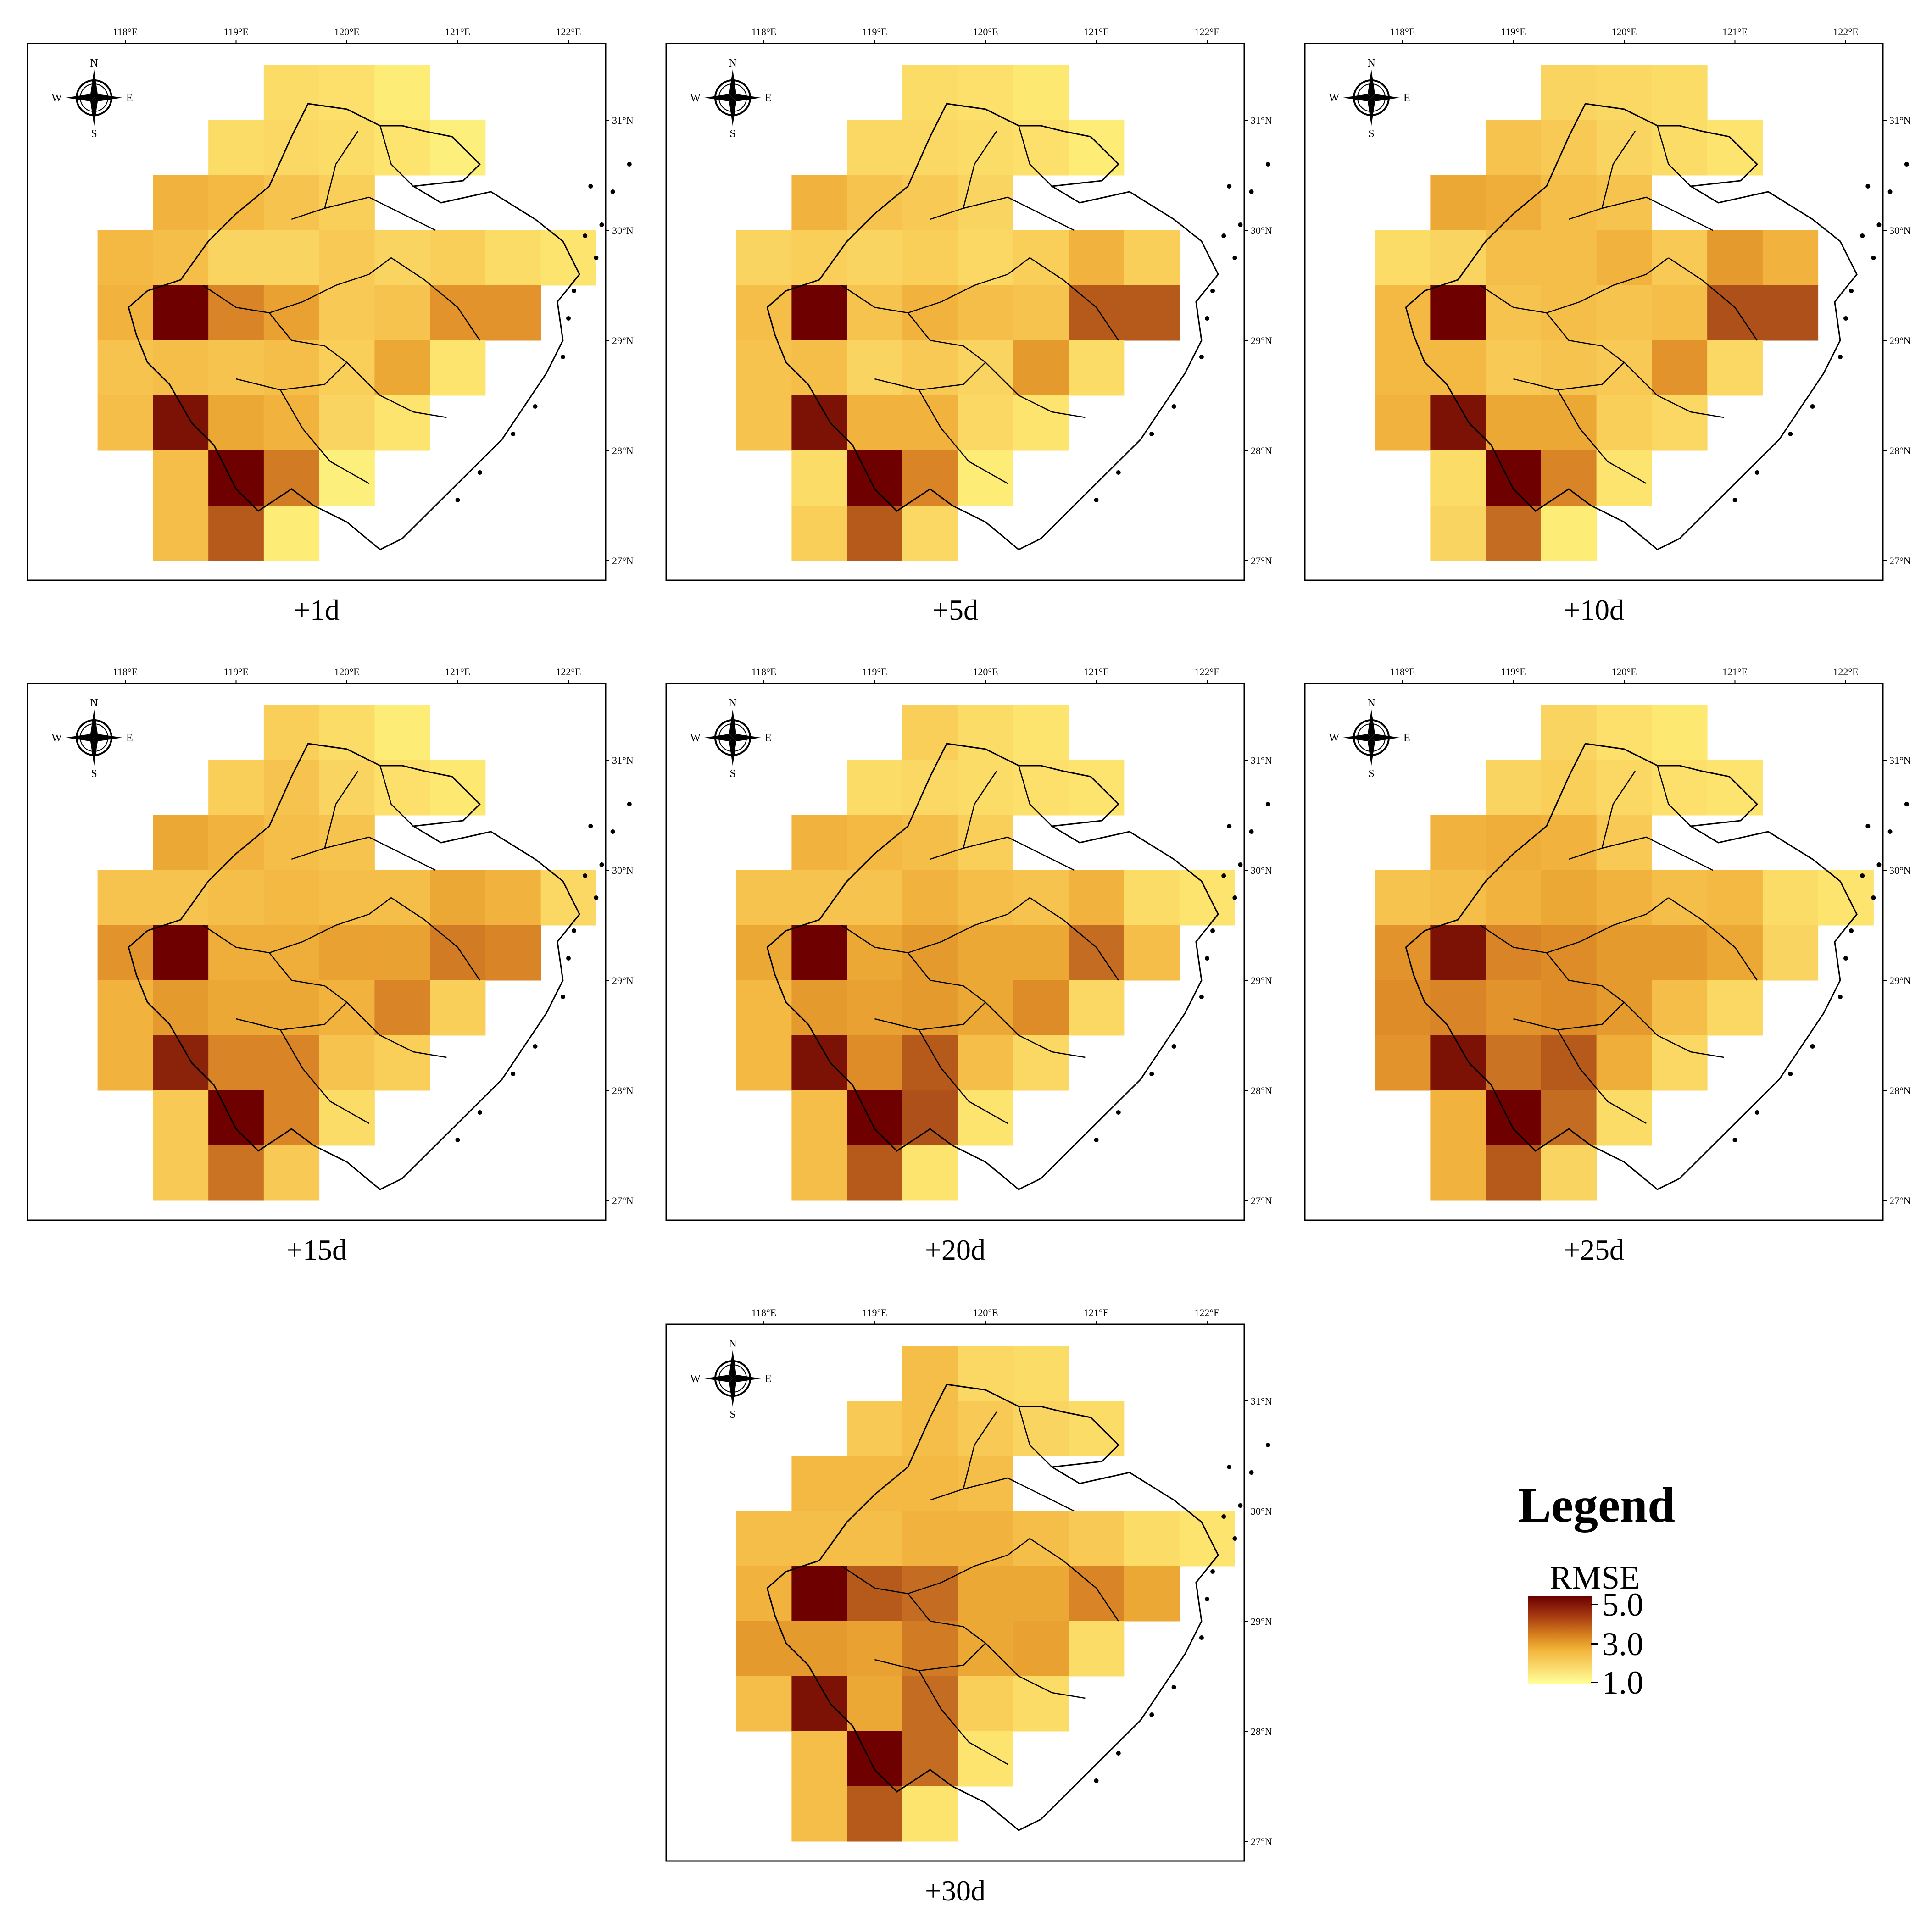 Image resolution: width=1932 pixels, height=1917 pixels. What do you see at coordinates (1622, 1682) in the screenshot?
I see `legend-label-min: 1.0` at bounding box center [1622, 1682].